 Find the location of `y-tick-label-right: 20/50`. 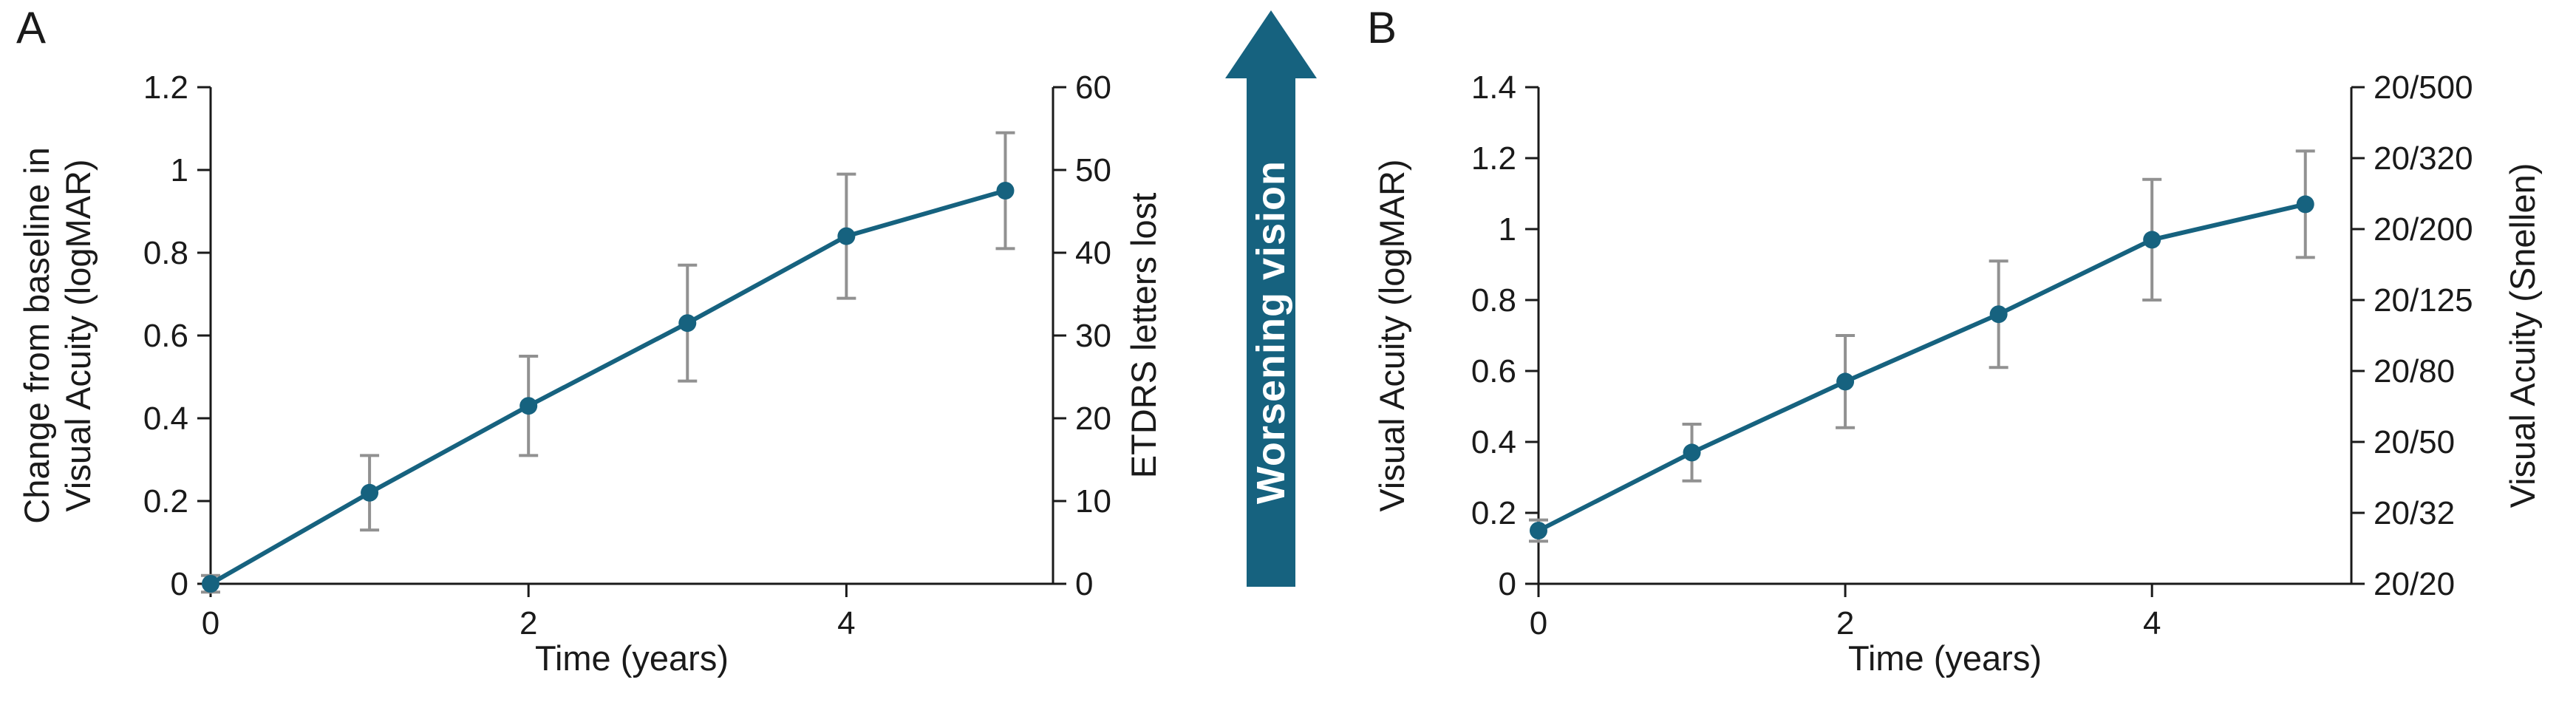

y-tick-label-right: 20/50 is located at coordinates (2414, 442).